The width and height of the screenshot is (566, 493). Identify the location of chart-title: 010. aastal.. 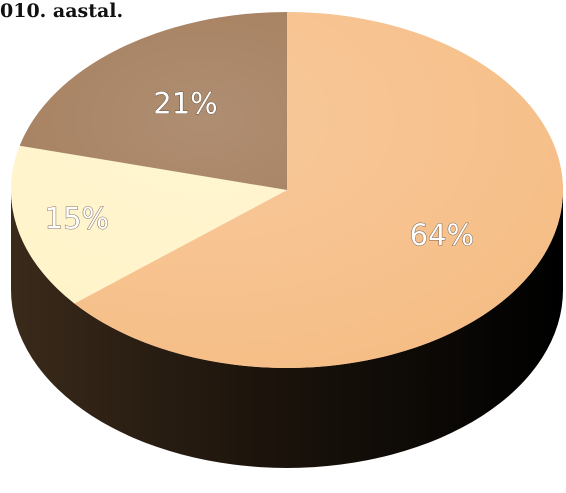
(62, 11).